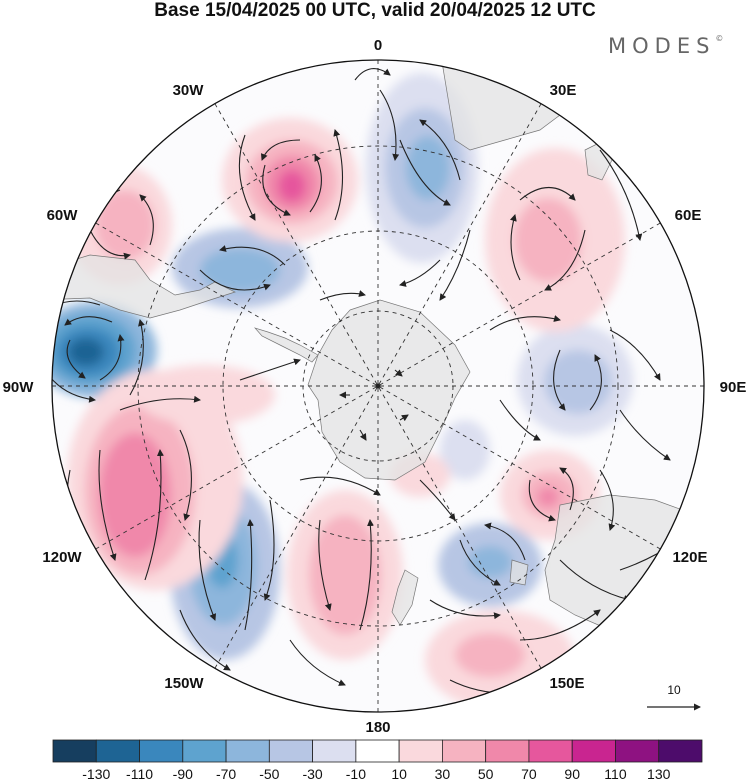  Describe the element at coordinates (376, 774) in the screenshot. I see `colorbar-labels: -130 -110 -90 -70 -50 -30 -10 10 30 50 70 90 110 130` at that location.